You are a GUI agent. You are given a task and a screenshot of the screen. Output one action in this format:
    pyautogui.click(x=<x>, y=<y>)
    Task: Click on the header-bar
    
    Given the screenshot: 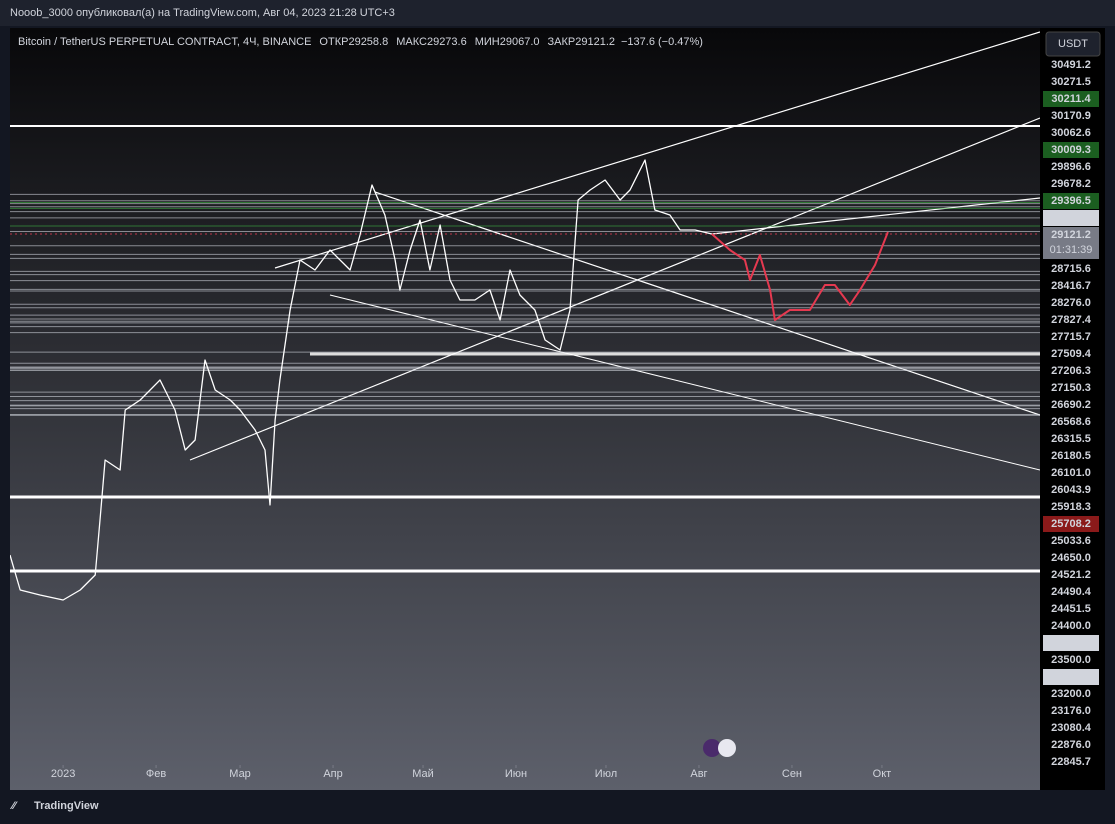 What is the action you would take?
    pyautogui.click(x=557, y=13)
    